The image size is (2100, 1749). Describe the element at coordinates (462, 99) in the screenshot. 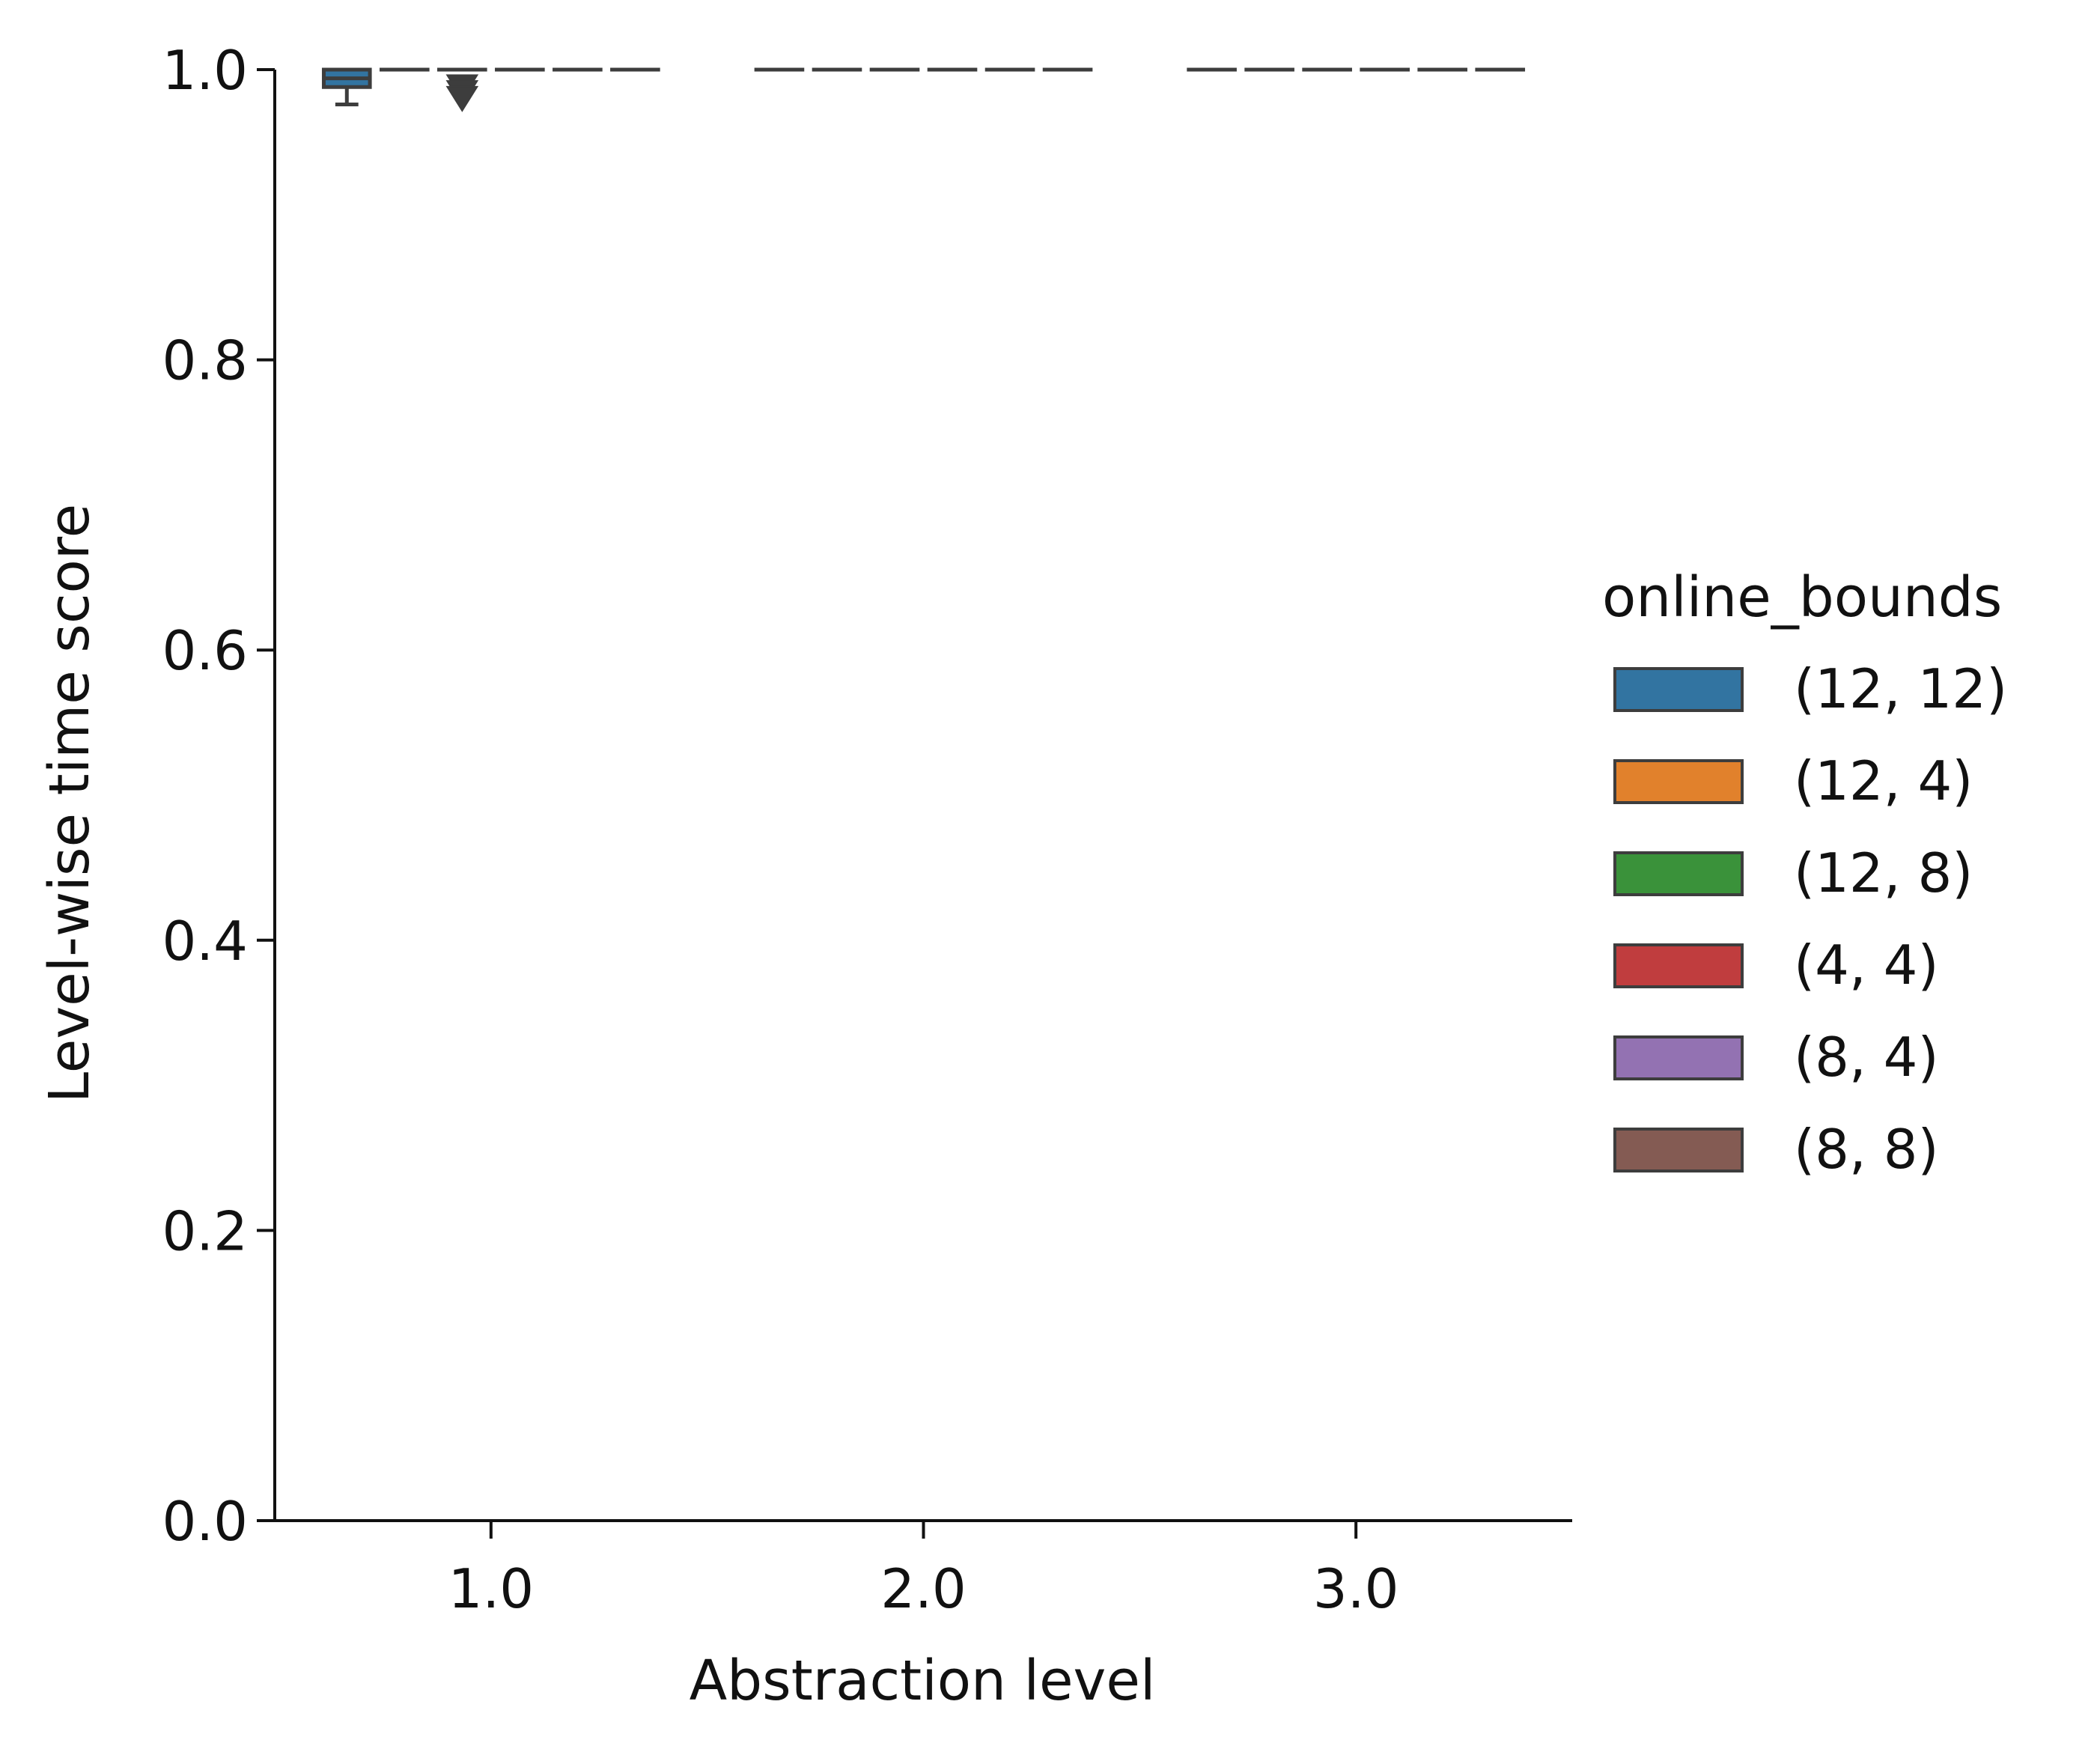

I see `outlier-point` at that location.